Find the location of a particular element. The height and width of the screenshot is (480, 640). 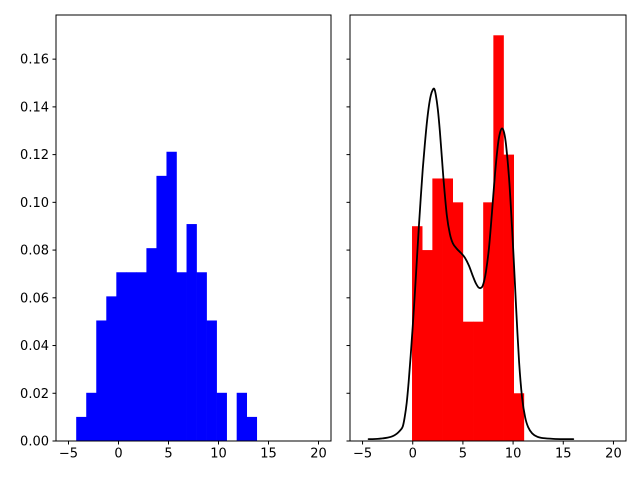

y-tick-label: 0.10 is located at coordinates (34, 203).